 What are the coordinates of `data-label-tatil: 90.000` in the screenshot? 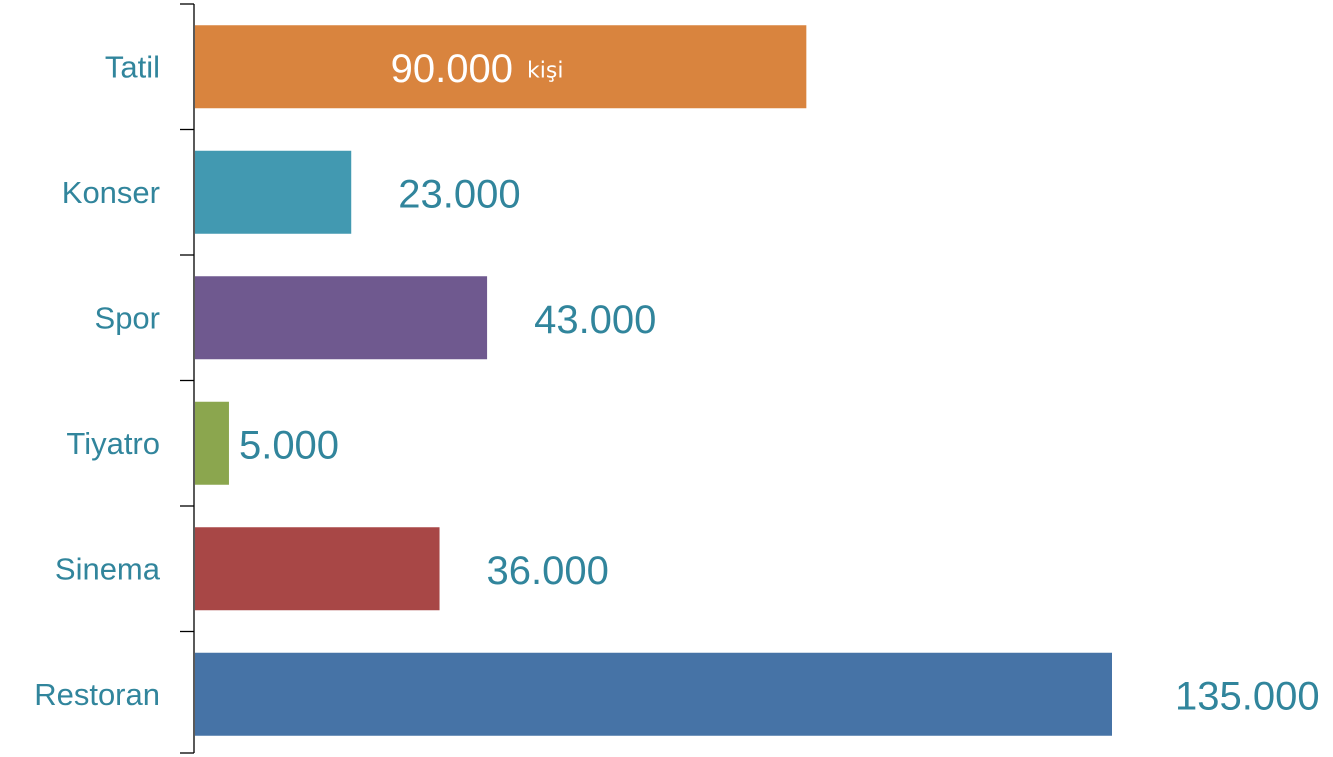 It's located at (452, 69).